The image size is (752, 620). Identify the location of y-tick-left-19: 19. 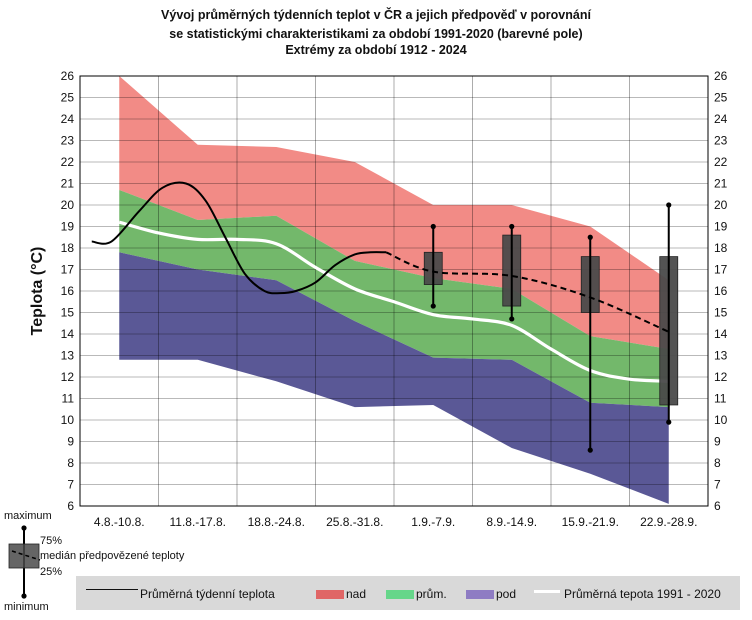
(68, 227).